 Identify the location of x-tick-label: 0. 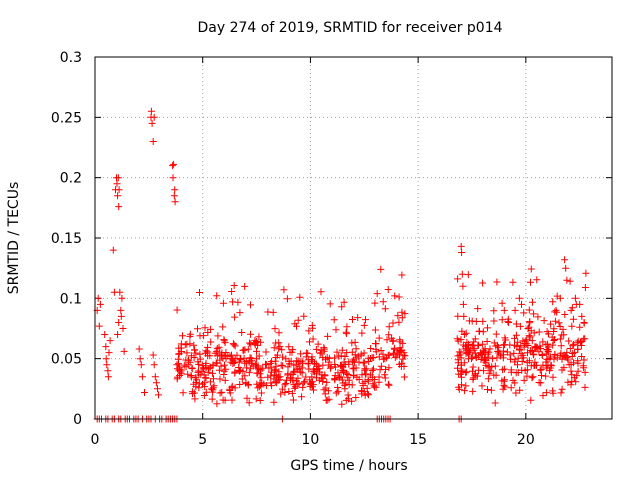
(95, 440).